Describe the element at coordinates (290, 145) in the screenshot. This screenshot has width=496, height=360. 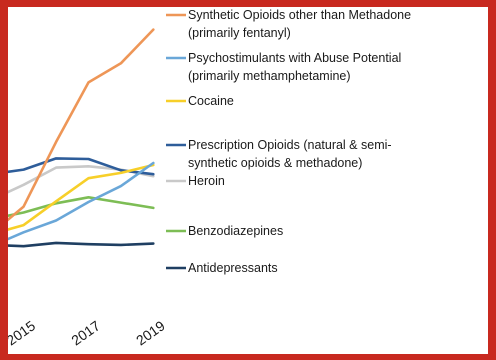
I see `legend-label: Prescription Opioids (natural & semi-` at that location.